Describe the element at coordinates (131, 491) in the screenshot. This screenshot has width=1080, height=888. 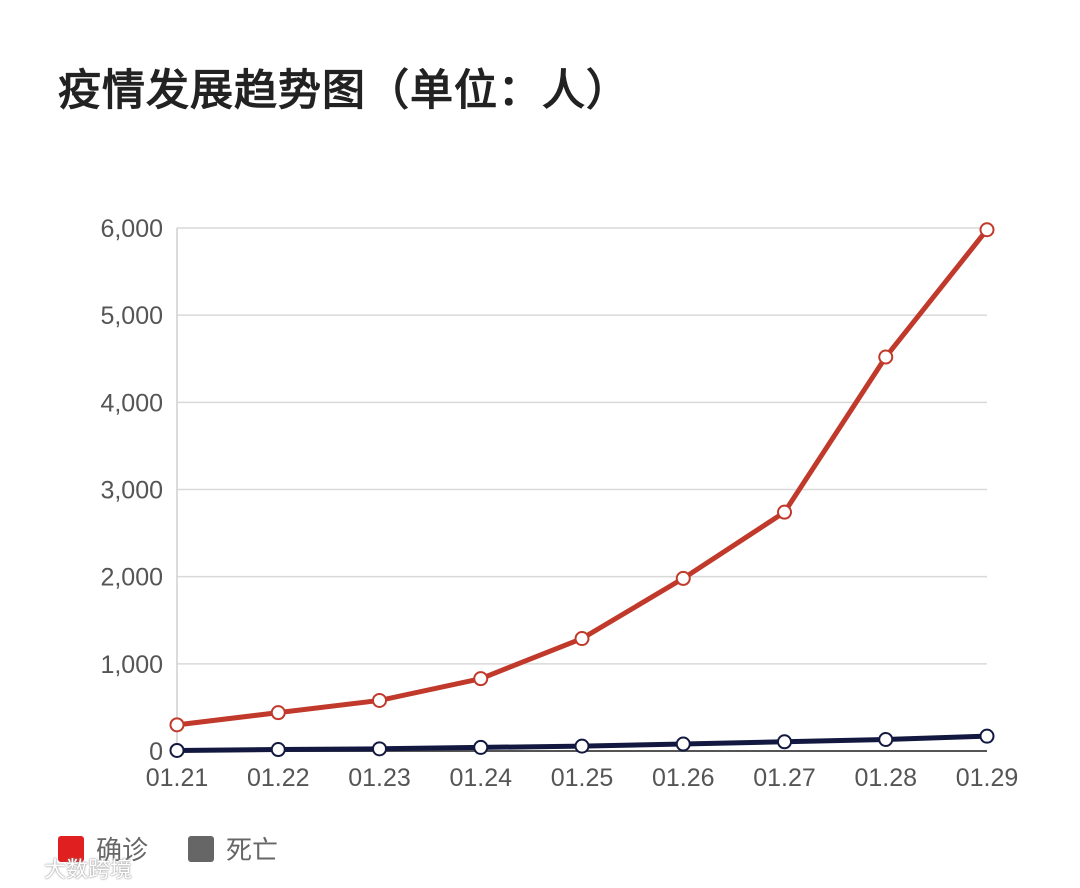
I see `y-tick-label: 3,000` at that location.